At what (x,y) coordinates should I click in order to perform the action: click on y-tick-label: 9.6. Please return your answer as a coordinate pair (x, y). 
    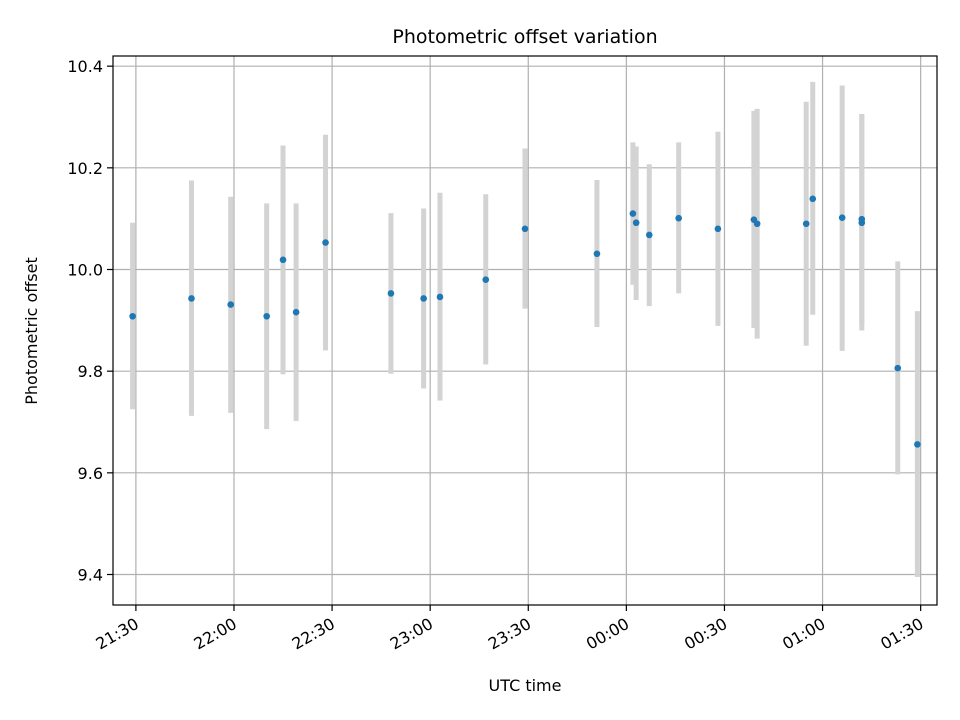
    Looking at the image, I should click on (90, 473).